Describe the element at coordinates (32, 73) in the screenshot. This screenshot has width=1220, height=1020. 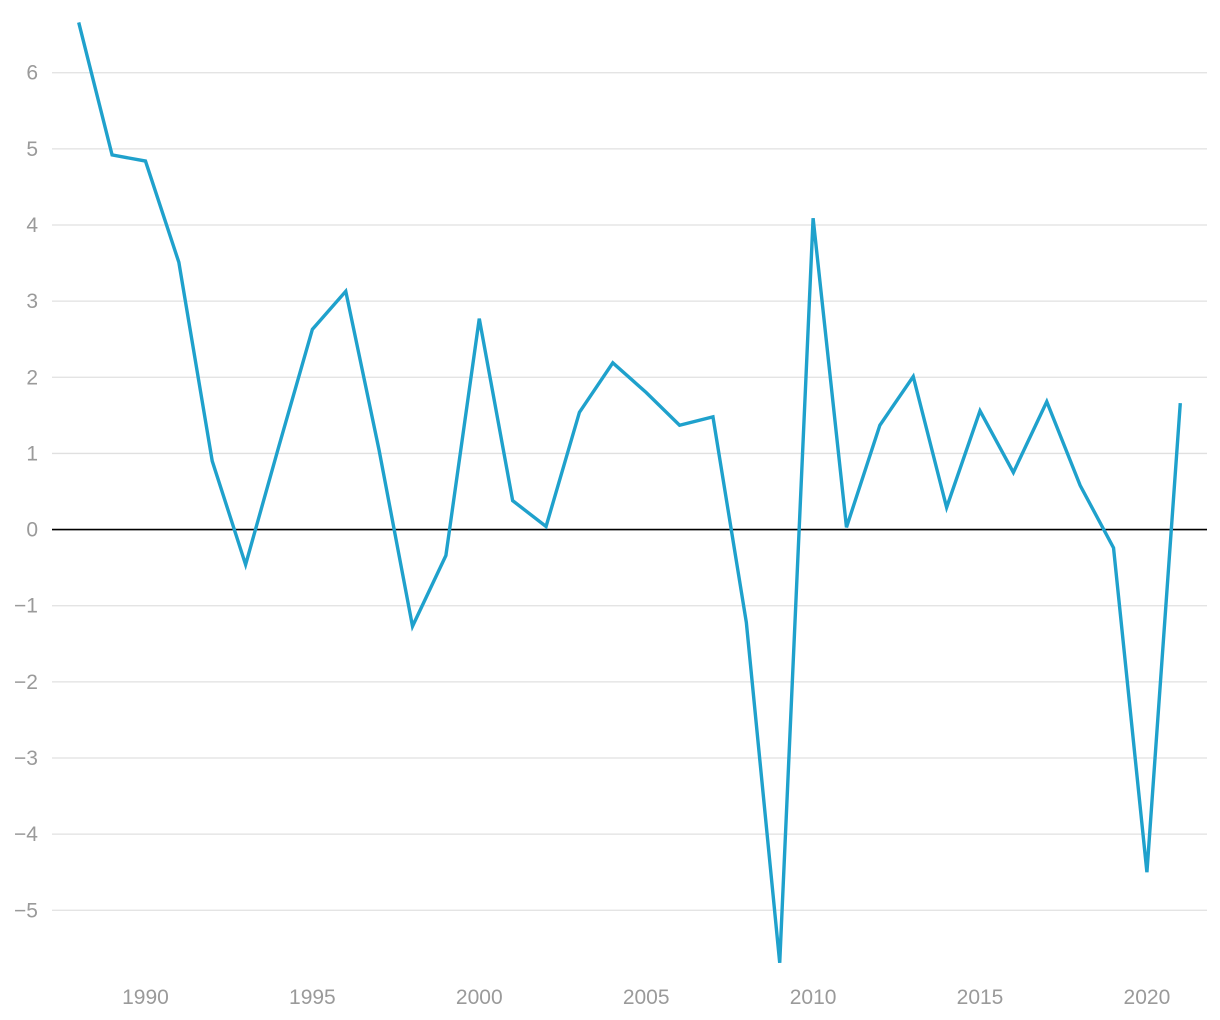
I see `y-tick-label: 6` at that location.